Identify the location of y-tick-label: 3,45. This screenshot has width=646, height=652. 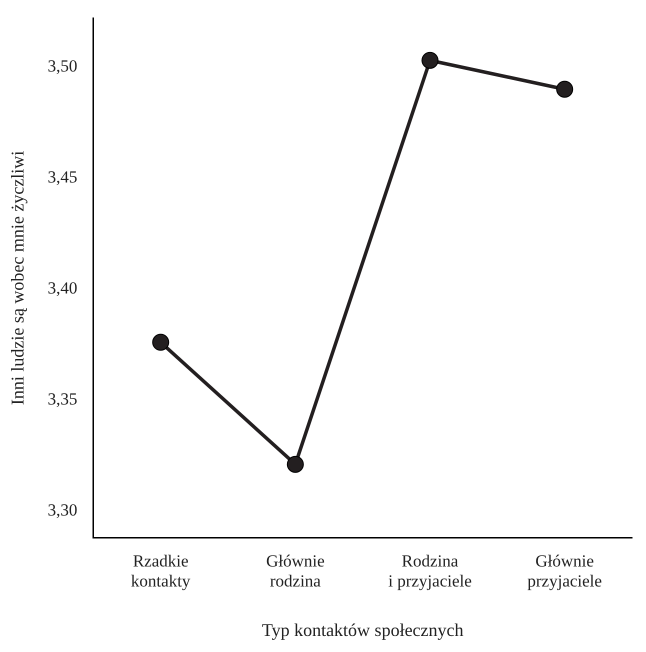
(63, 176).